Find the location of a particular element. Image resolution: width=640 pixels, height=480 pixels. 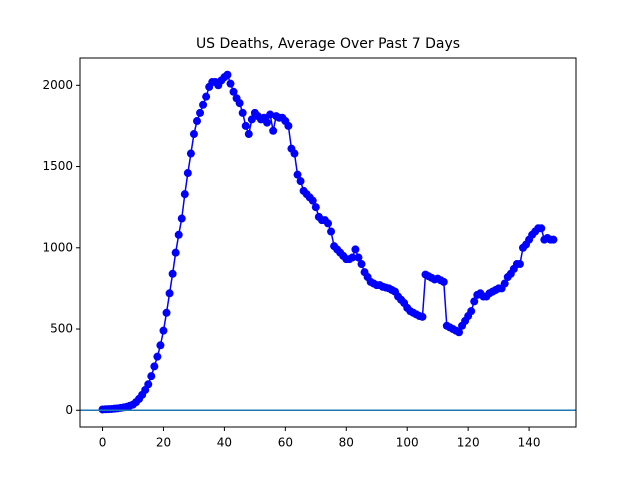

y-tick-label: 1000 is located at coordinates (57, 247).